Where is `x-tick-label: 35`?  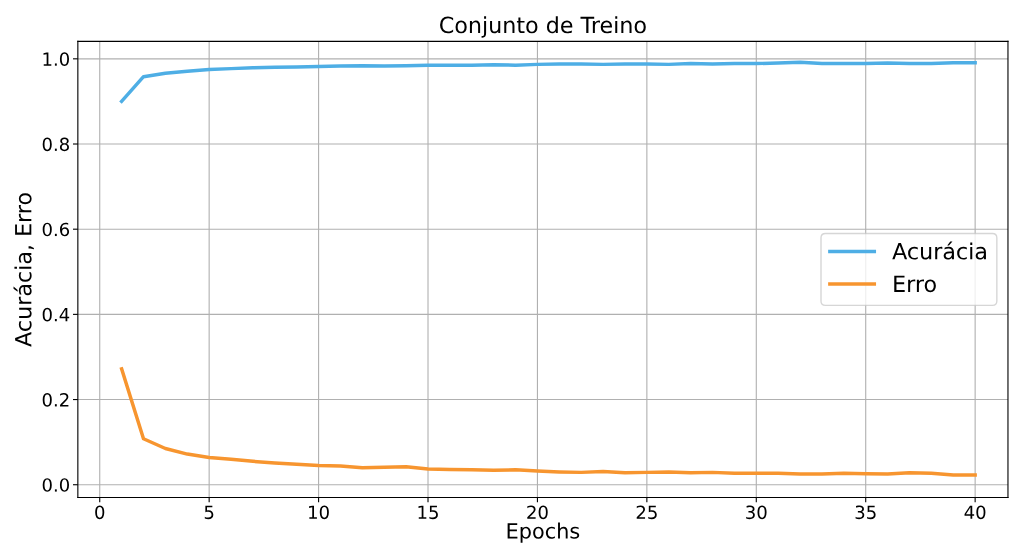
x-tick-label: 35 is located at coordinates (865, 512).